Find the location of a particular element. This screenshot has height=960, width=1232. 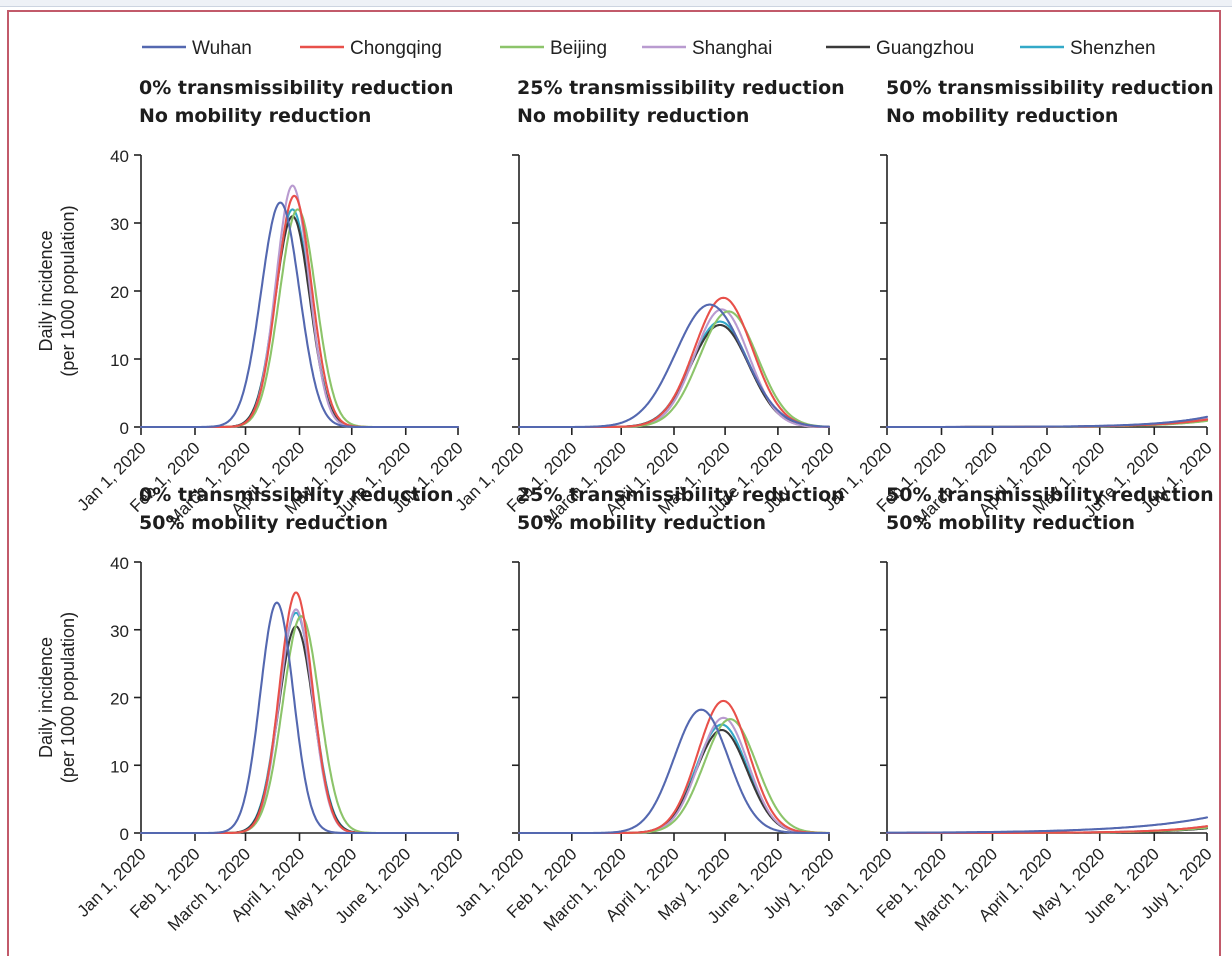

legend-item: Wuhan is located at coordinates (197, 48).